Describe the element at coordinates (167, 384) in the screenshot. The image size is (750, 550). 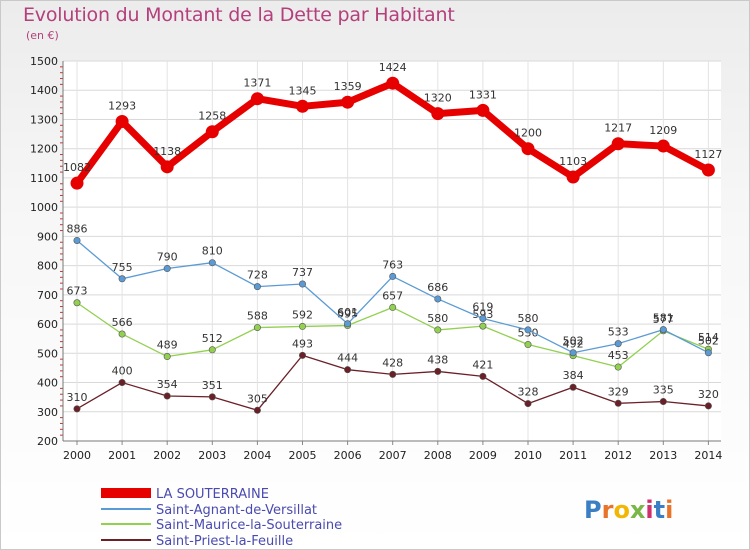
I see `data-label: 354` at that location.